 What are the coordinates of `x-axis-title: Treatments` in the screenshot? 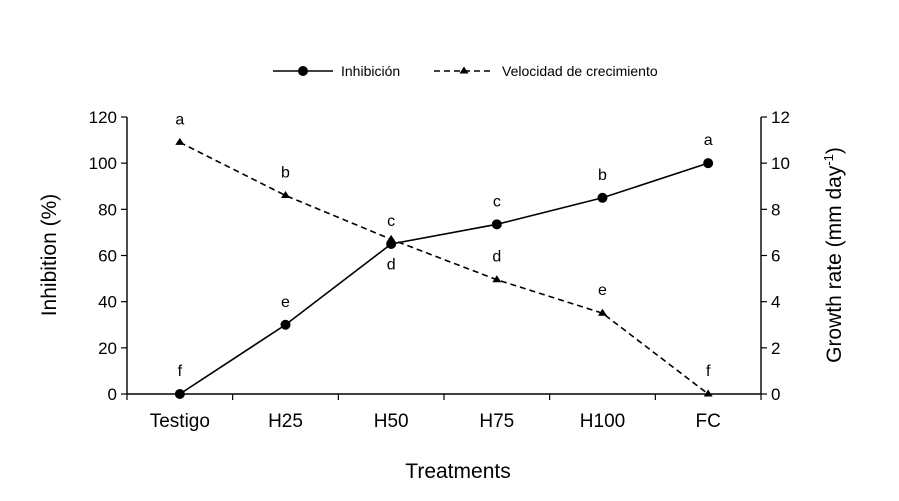 It's located at (457, 471).